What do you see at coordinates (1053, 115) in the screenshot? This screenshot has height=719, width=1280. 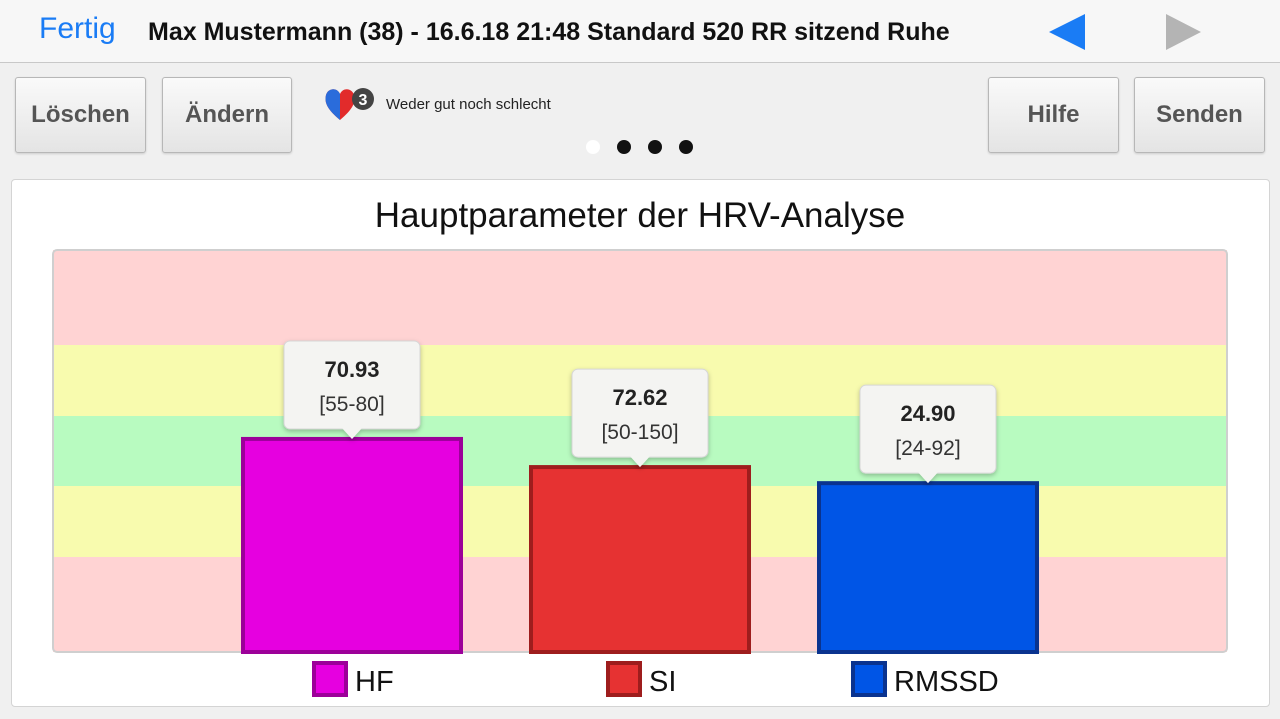 I see `help-button: Hilfe` at bounding box center [1053, 115].